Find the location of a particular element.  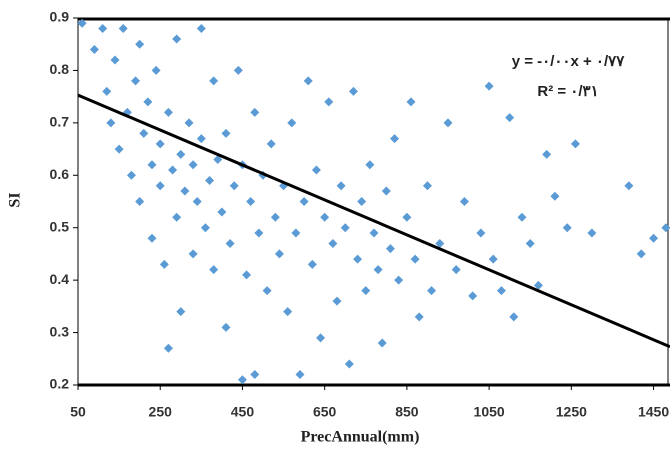

y-tick-label: 0.2 is located at coordinates (60, 384).